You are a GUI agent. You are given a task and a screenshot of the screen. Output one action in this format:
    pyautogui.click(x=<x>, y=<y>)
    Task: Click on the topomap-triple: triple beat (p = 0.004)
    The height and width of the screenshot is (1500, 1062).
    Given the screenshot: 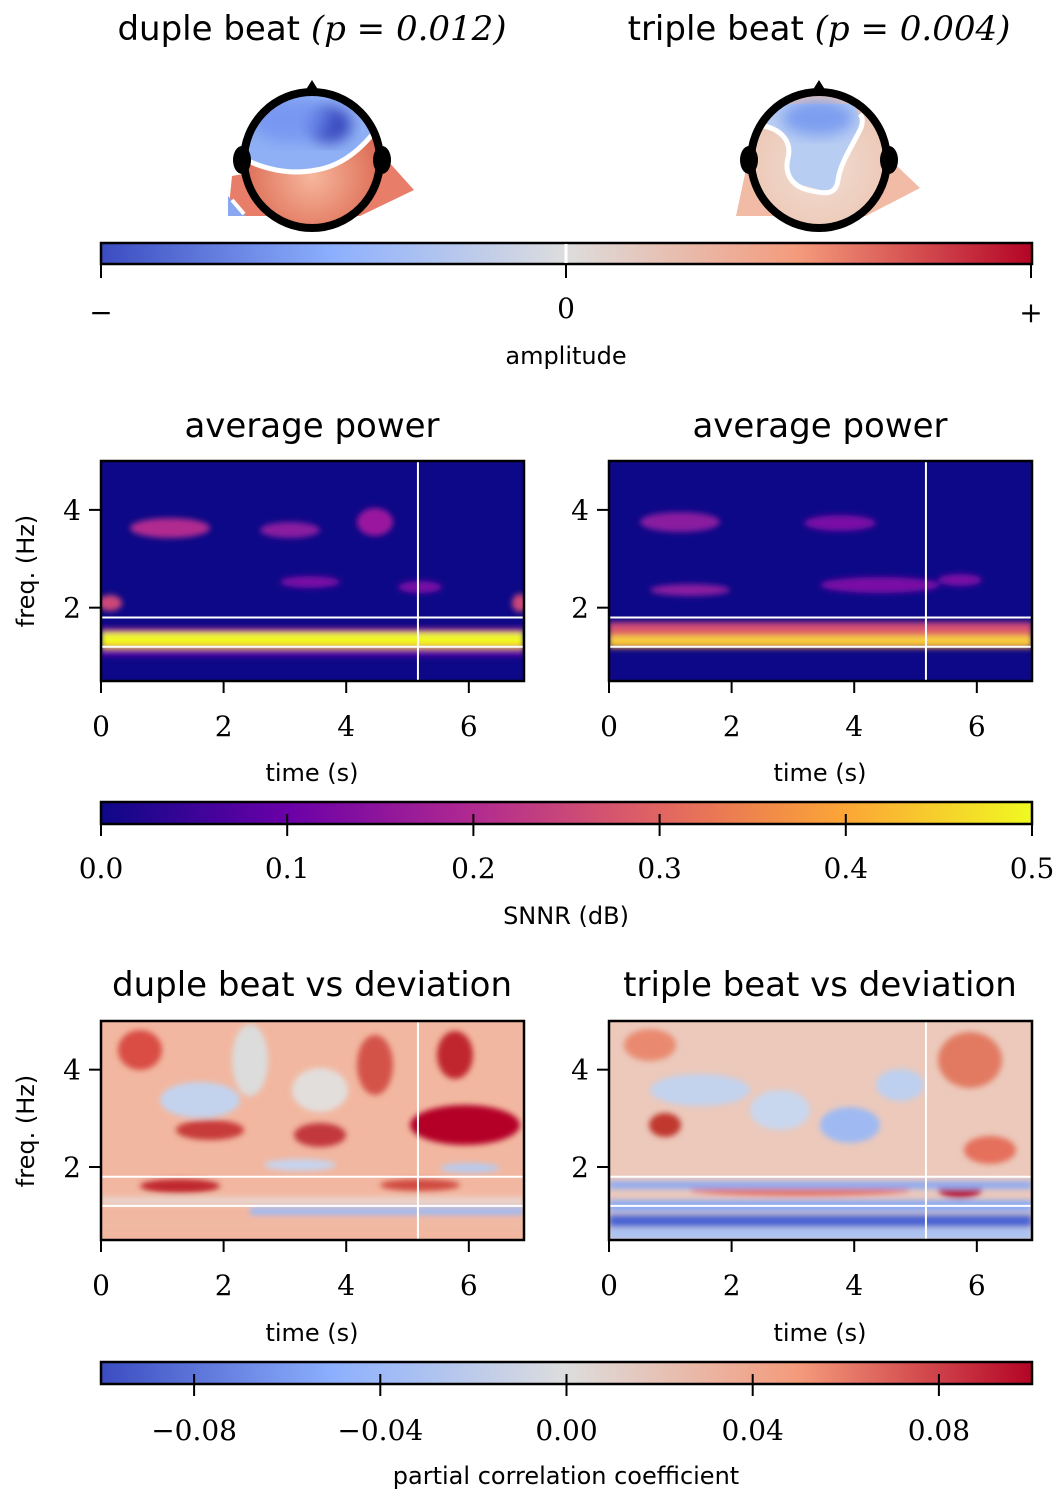 What is the action you would take?
    pyautogui.click(x=819, y=120)
    